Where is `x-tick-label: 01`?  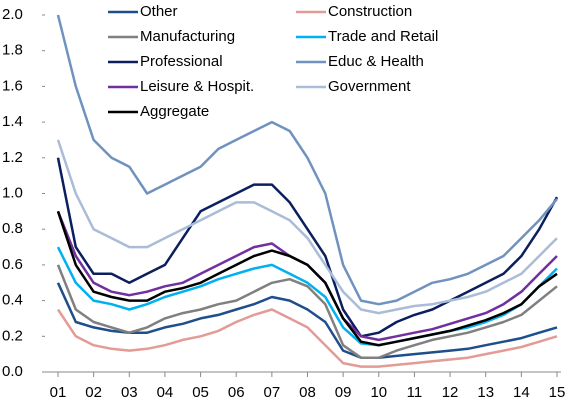
x-tick-label: 01 is located at coordinates (58, 392).